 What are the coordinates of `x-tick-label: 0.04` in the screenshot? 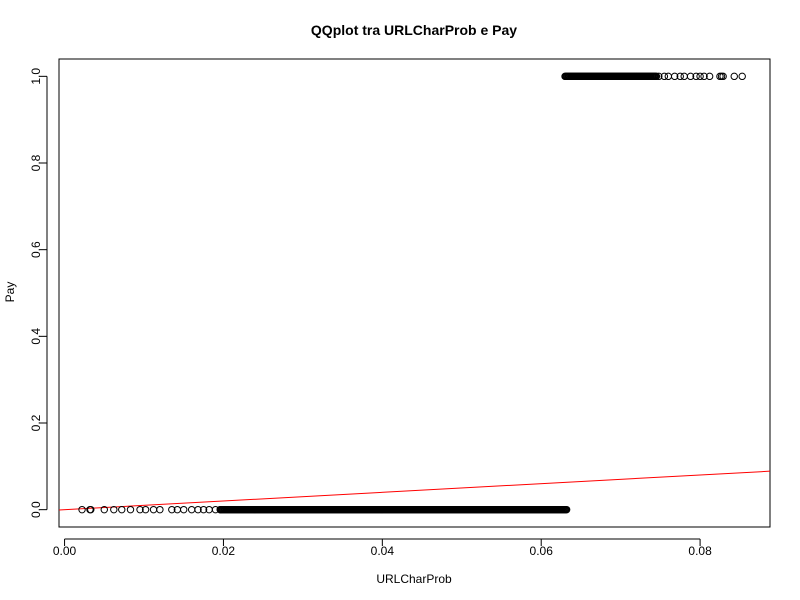 It's located at (383, 551).